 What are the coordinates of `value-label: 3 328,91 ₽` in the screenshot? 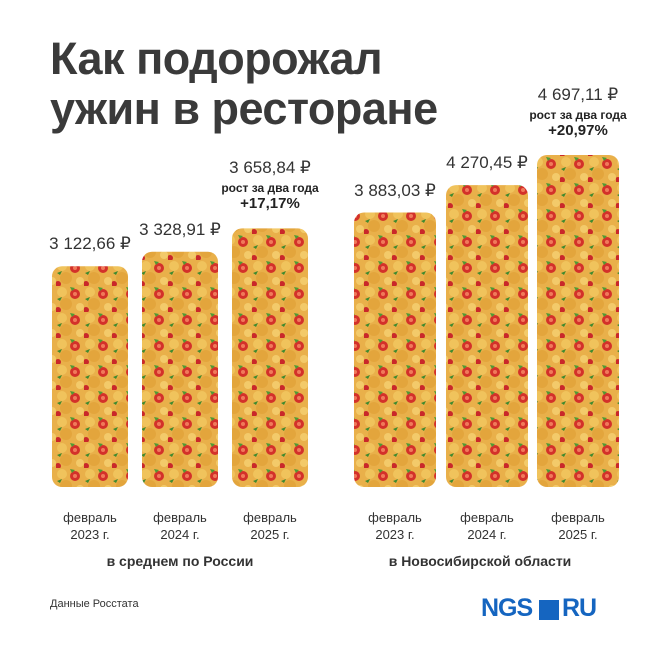 It's located at (180, 229).